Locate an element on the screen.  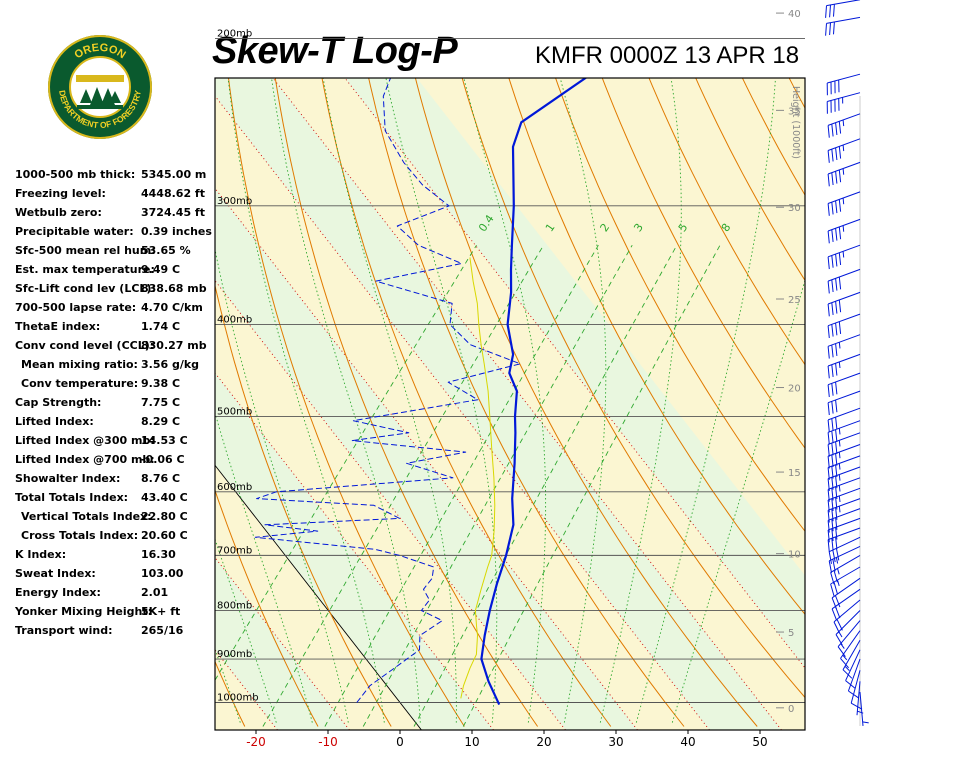
stat-row: Conv cond level (CCL): 830.27 mb is located at coordinates (115, 348).